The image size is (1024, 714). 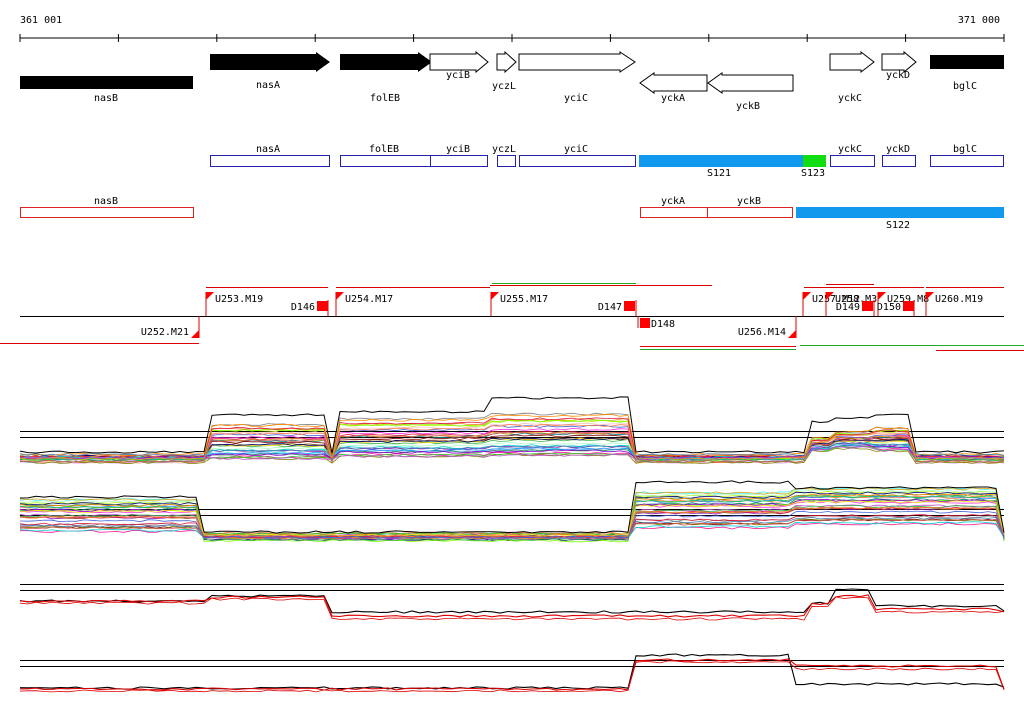 I want to click on downshift-marker-D149-label: D149, so click(x=848, y=307).